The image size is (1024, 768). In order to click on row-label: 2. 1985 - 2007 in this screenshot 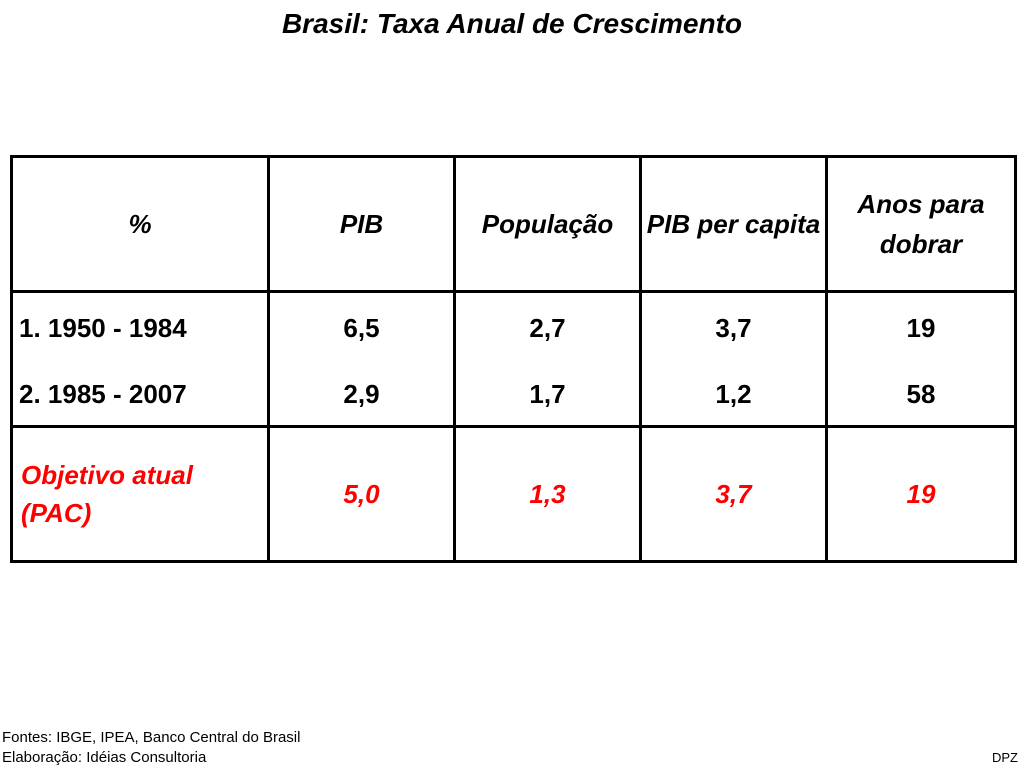, I will do `click(140, 395)`.